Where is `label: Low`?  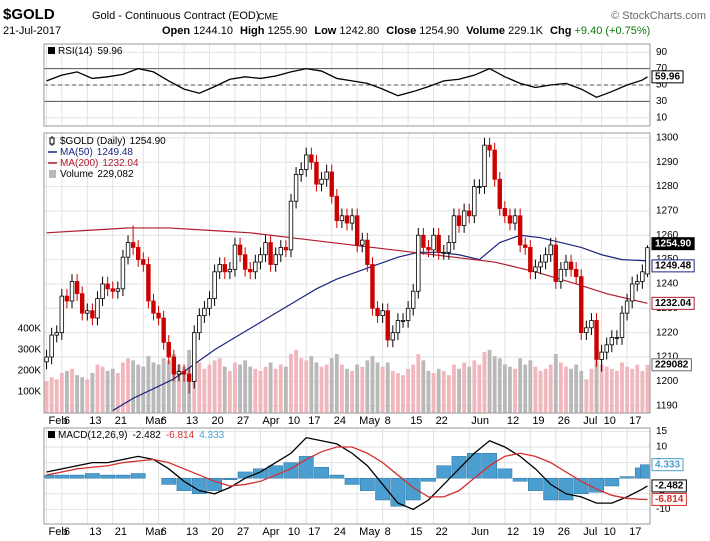
label: Low is located at coordinates (325, 31).